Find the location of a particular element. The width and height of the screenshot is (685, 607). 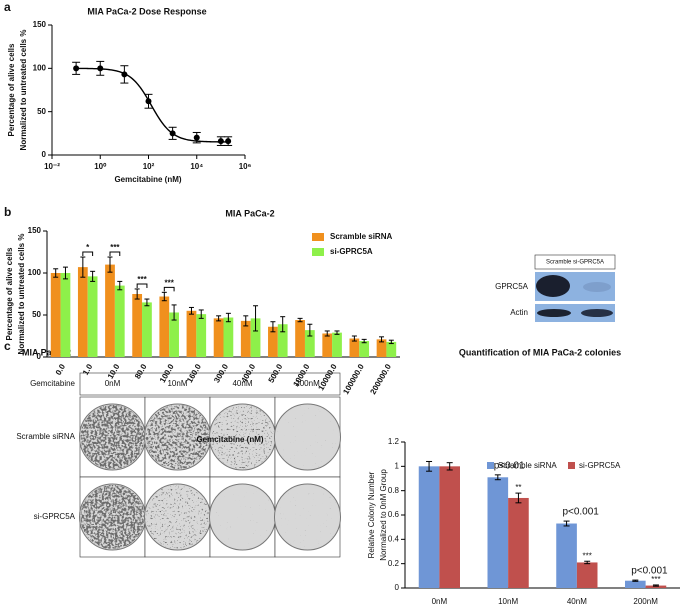

colony-grid: 0nM 10nM 40nM 200nM is located at coordinates (210, 468).